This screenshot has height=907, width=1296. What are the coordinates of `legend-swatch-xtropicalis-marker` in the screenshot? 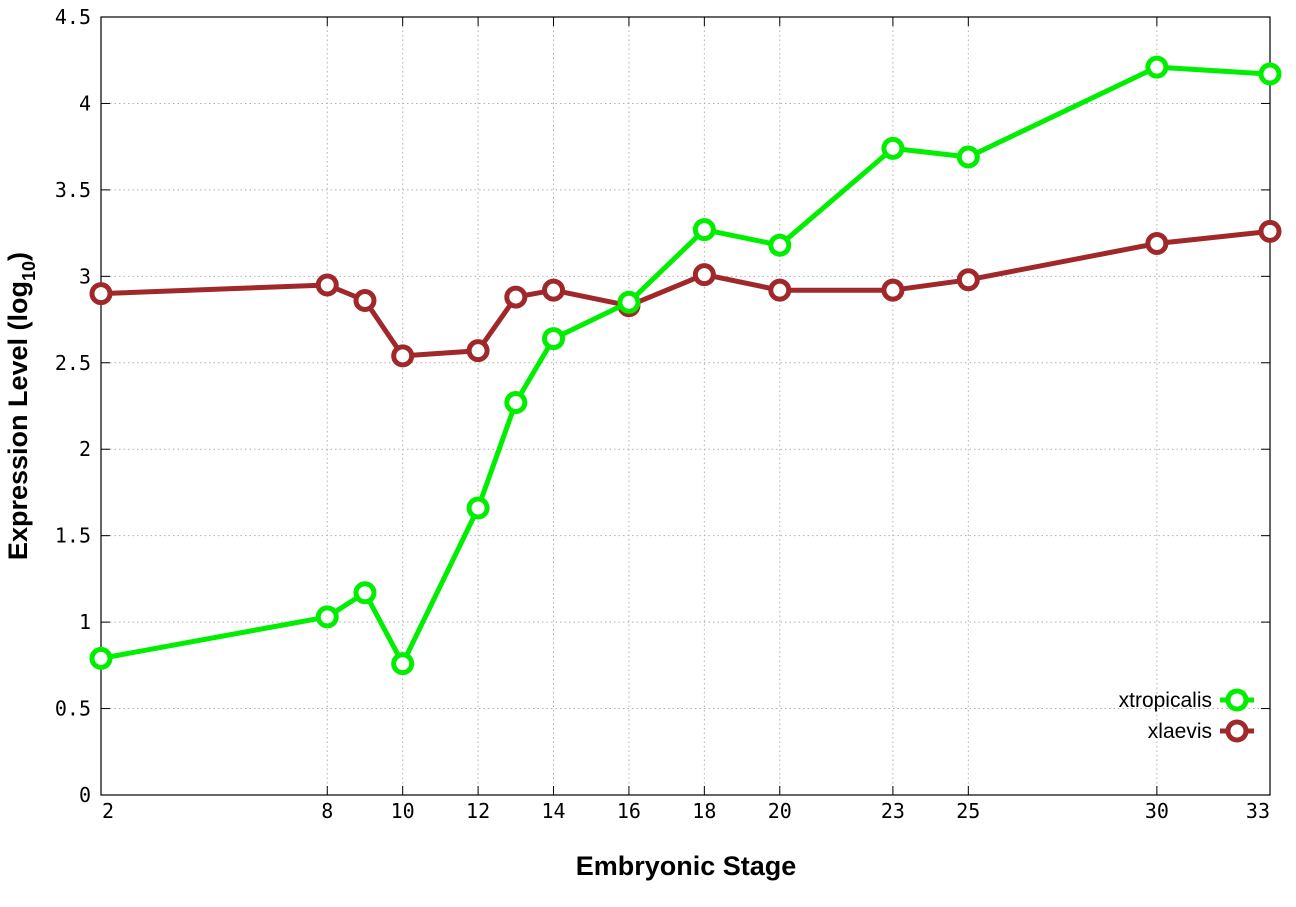 It's located at (1237, 700).